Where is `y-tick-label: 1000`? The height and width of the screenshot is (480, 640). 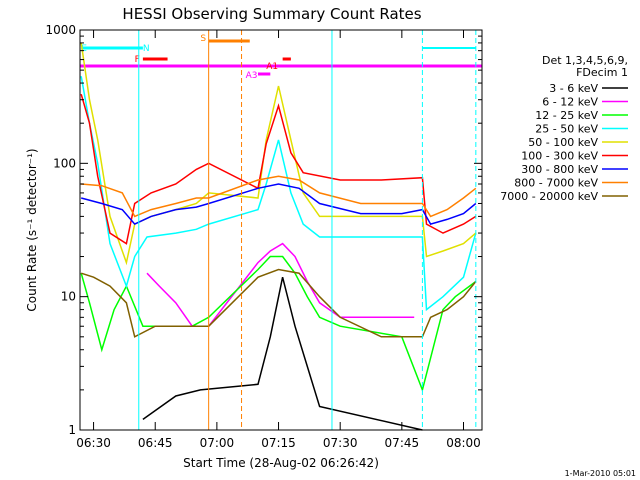 y-tick-label: 1000 is located at coordinates (60, 30).